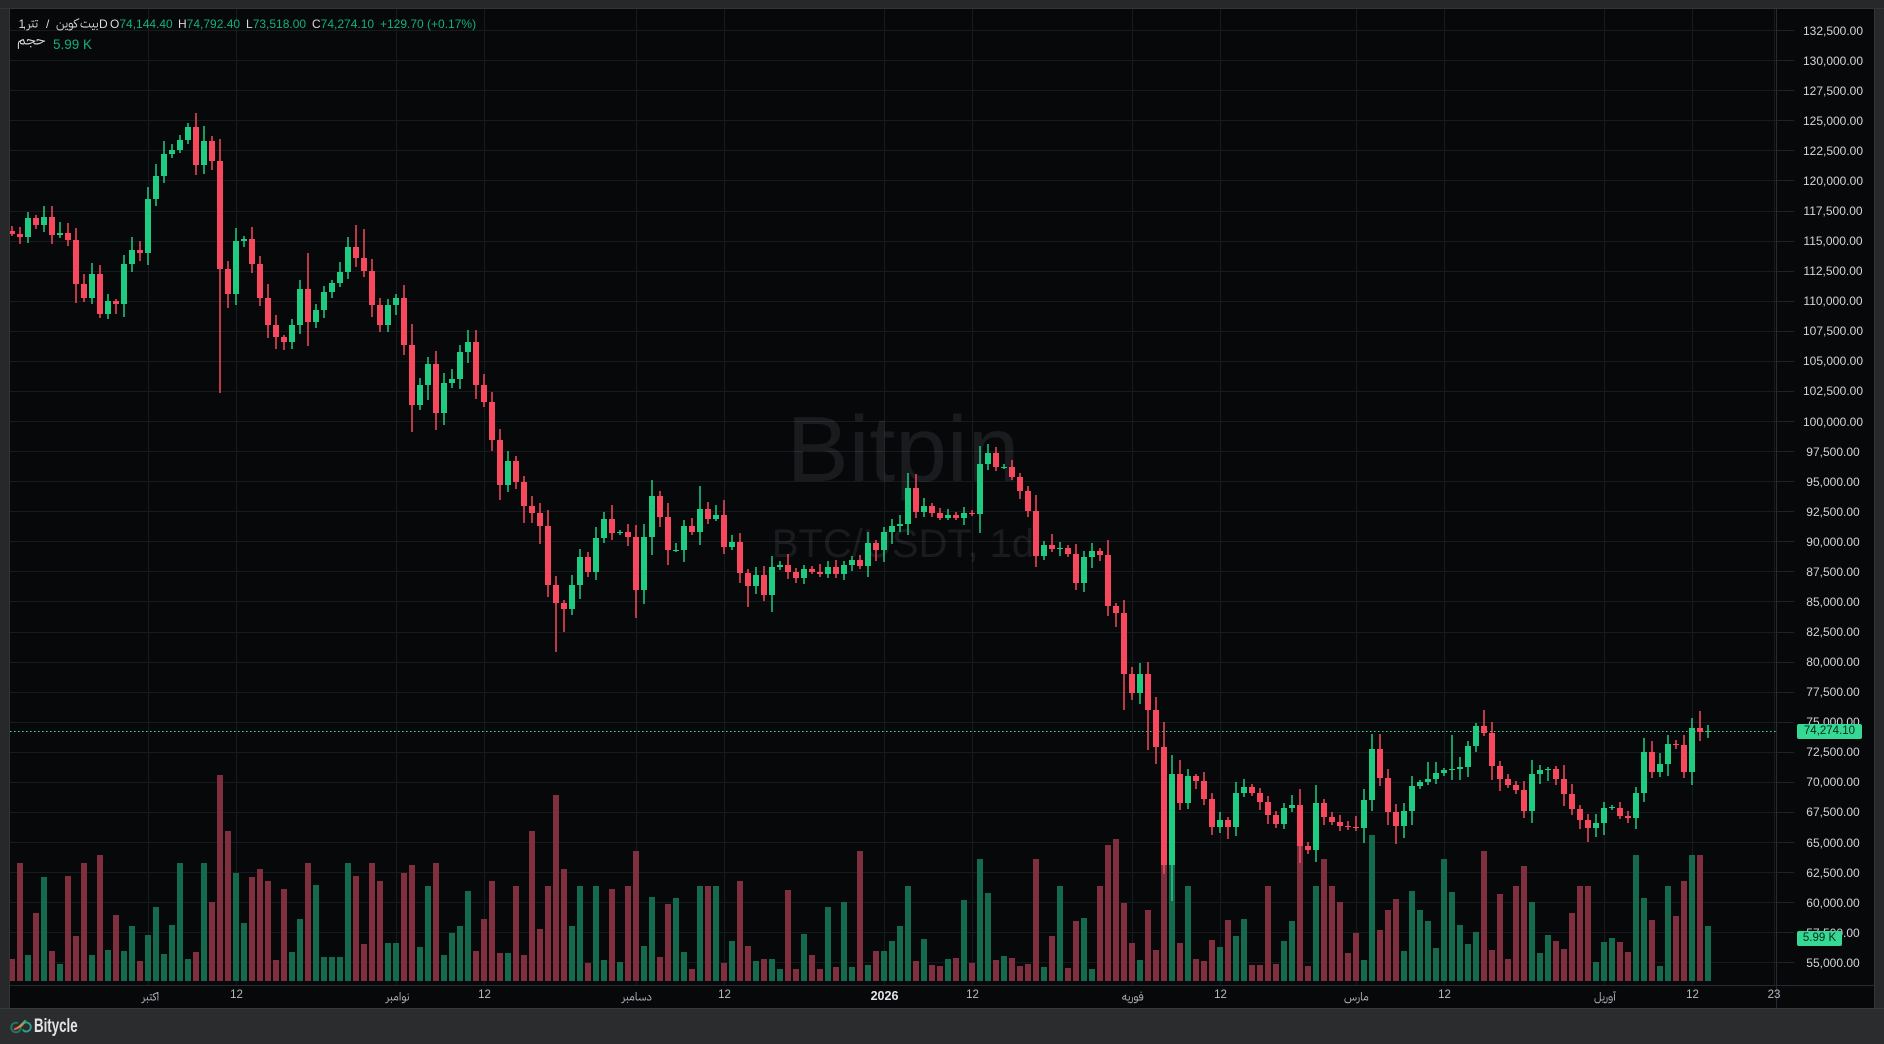  Describe the element at coordinates (903, 449) in the screenshot. I see `svg-text: Bitpin` at that location.